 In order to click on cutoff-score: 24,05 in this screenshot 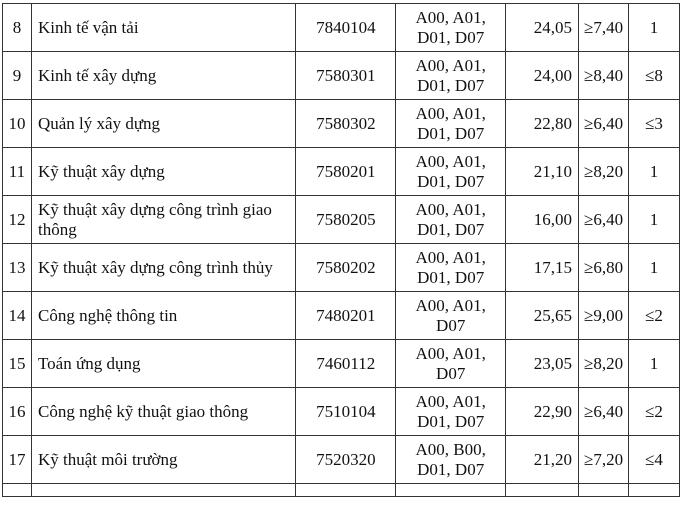, I will do `click(542, 27)`.